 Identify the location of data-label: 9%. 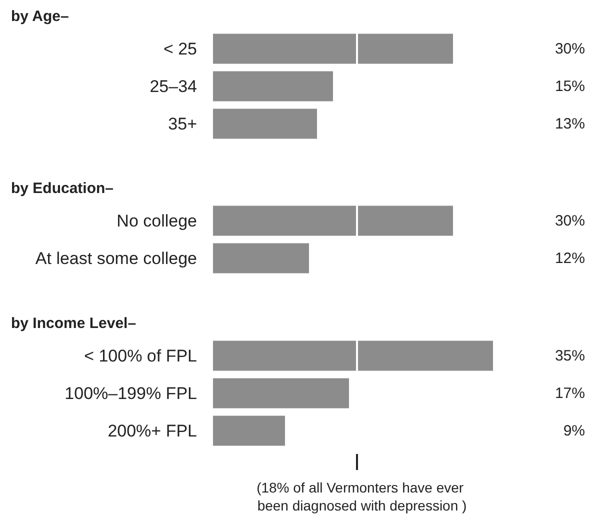
(574, 431).